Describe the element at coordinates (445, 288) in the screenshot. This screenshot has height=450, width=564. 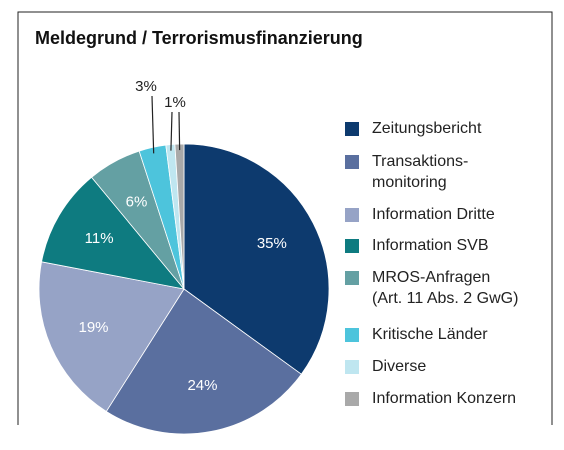
I see `legend-label: MROS-Anfragen (Art. 11 Abs. 2 GwG)` at that location.